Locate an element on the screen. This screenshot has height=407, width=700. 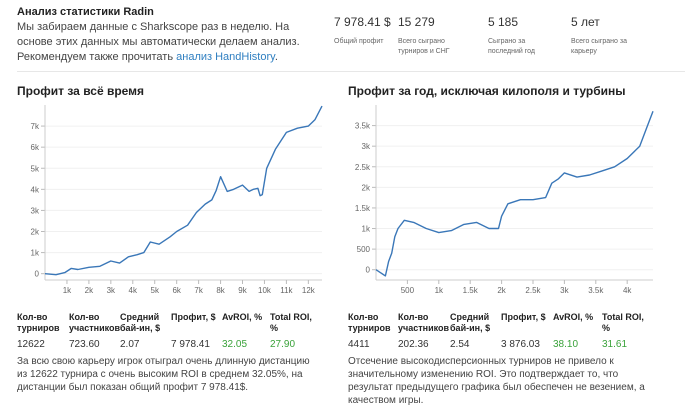
y-tick-label: 500 is located at coordinates (364, 249).